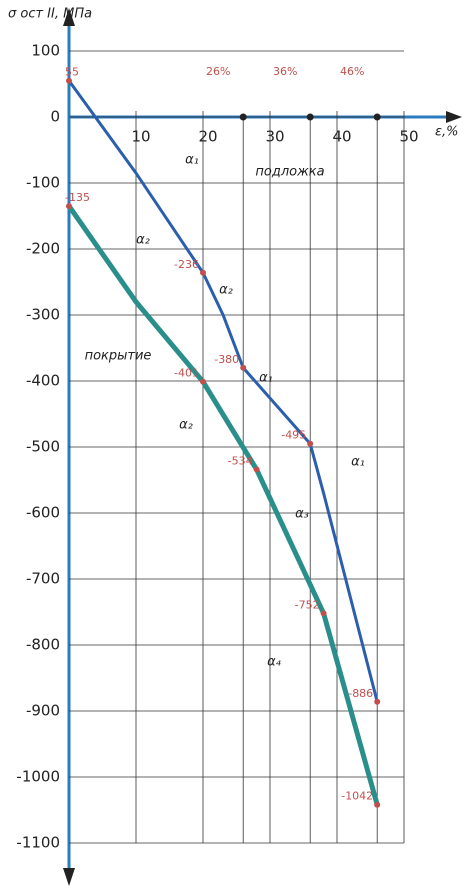  I want to click on y-tick-label: -1100, so click(38, 843).